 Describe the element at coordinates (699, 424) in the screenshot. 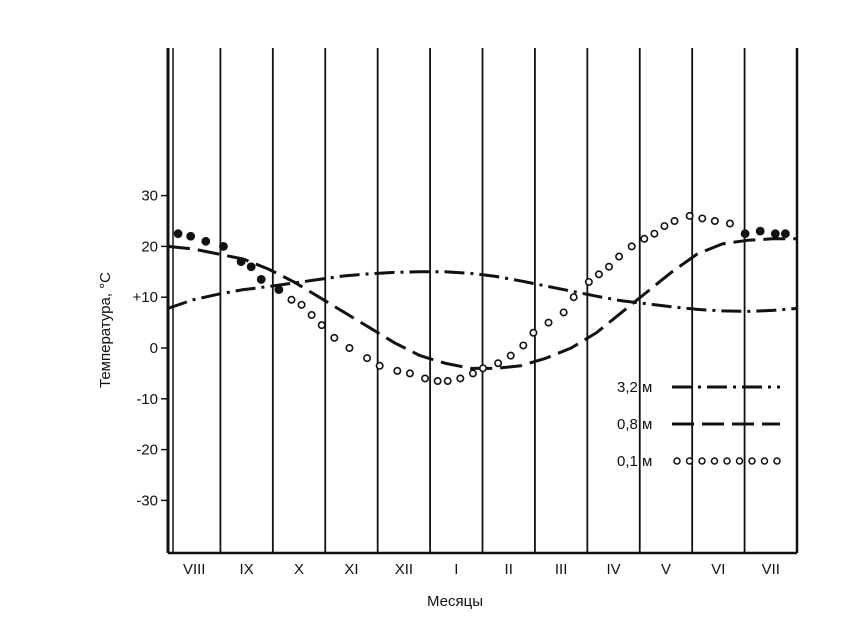

I see `legend: 3,2 м 0,8 м 0,1 м` at that location.